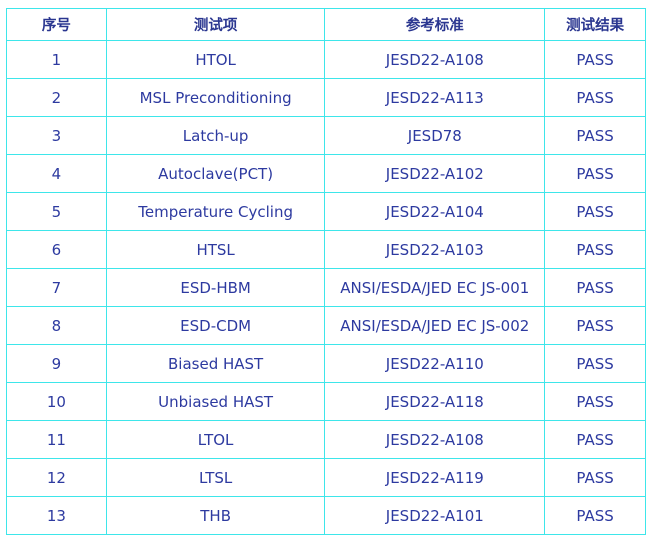  I want to click on cell-test-item: Temperature Cycling, so click(215, 211).